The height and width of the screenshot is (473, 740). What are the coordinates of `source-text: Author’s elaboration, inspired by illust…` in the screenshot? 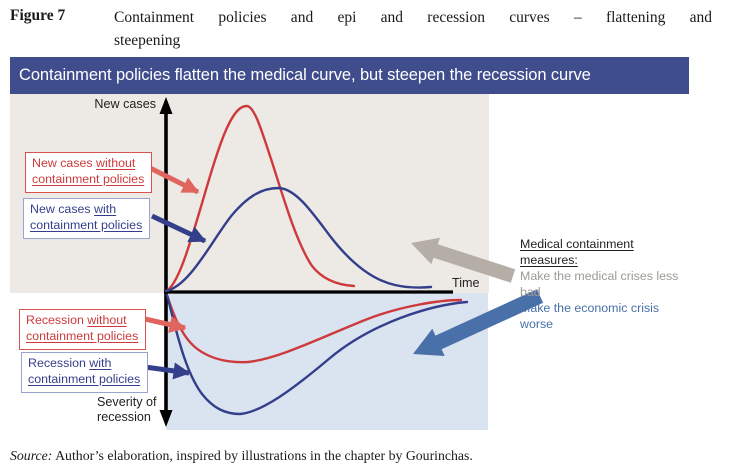 It's located at (262, 455).